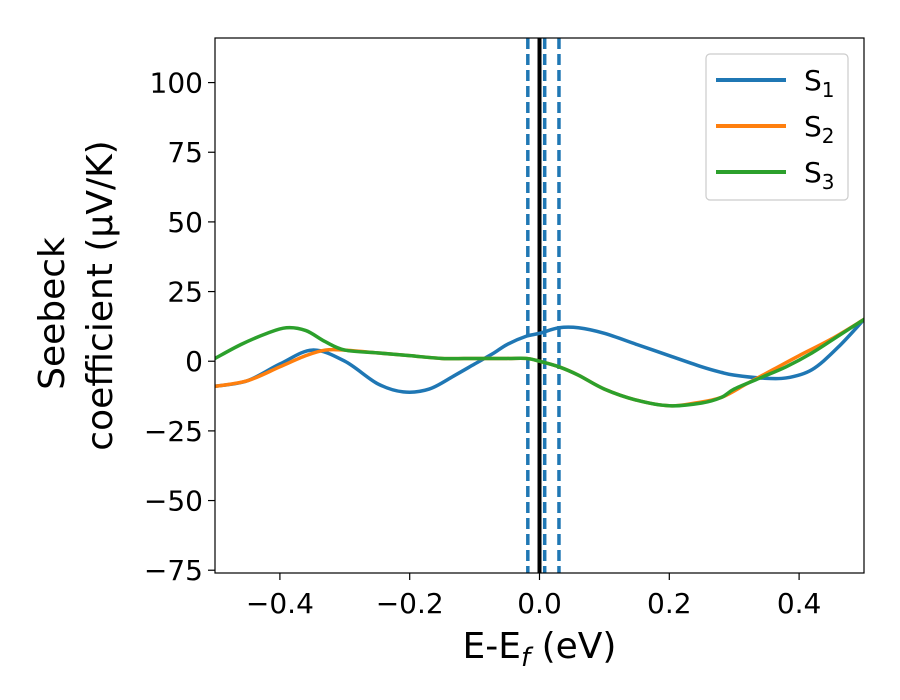 Image resolution: width=900 pixels, height=700 pixels. Describe the element at coordinates (173, 501) in the screenshot. I see `y-tick-label: −50` at that location.